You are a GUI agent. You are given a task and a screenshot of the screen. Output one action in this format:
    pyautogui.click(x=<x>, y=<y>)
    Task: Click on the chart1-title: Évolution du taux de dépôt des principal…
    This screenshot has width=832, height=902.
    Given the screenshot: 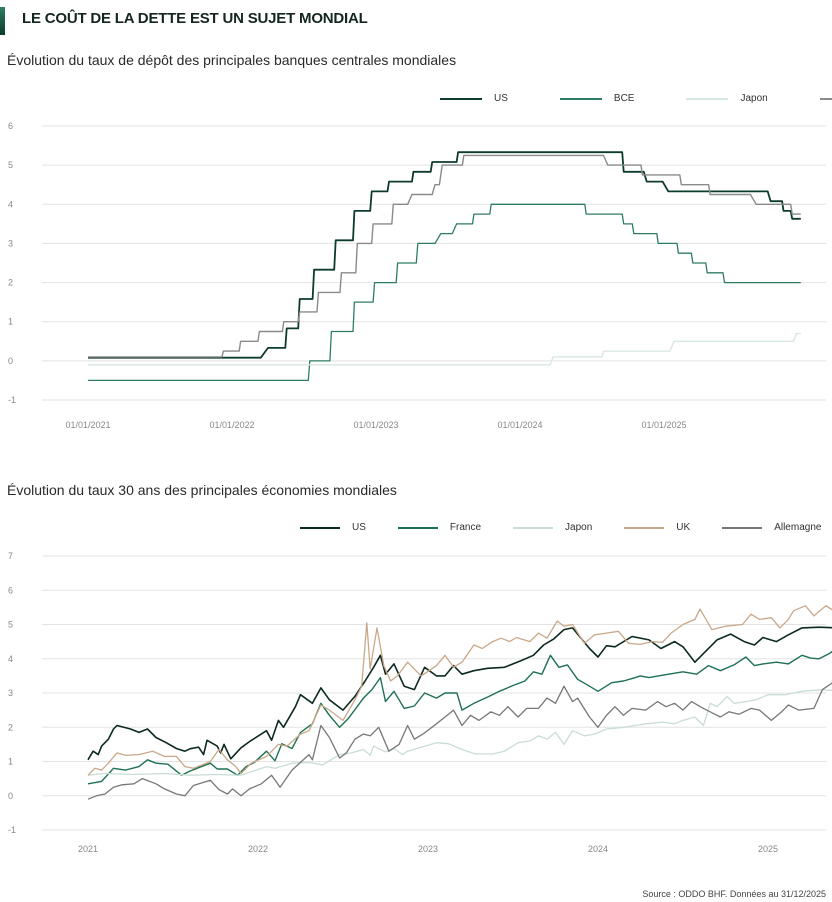 What is the action you would take?
    pyautogui.click(x=232, y=60)
    